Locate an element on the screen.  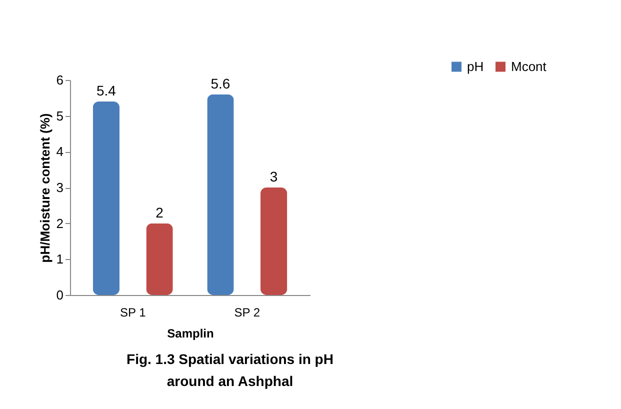
data-label: 5.4 is located at coordinates (106, 90).